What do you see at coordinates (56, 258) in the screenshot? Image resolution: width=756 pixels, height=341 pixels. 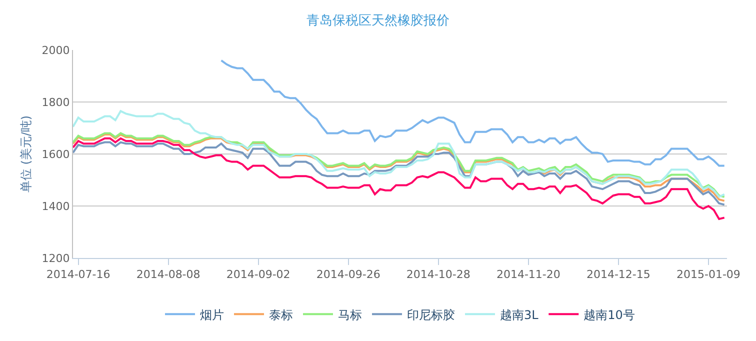 I see `y-tick-label: 1200` at bounding box center [56, 258].